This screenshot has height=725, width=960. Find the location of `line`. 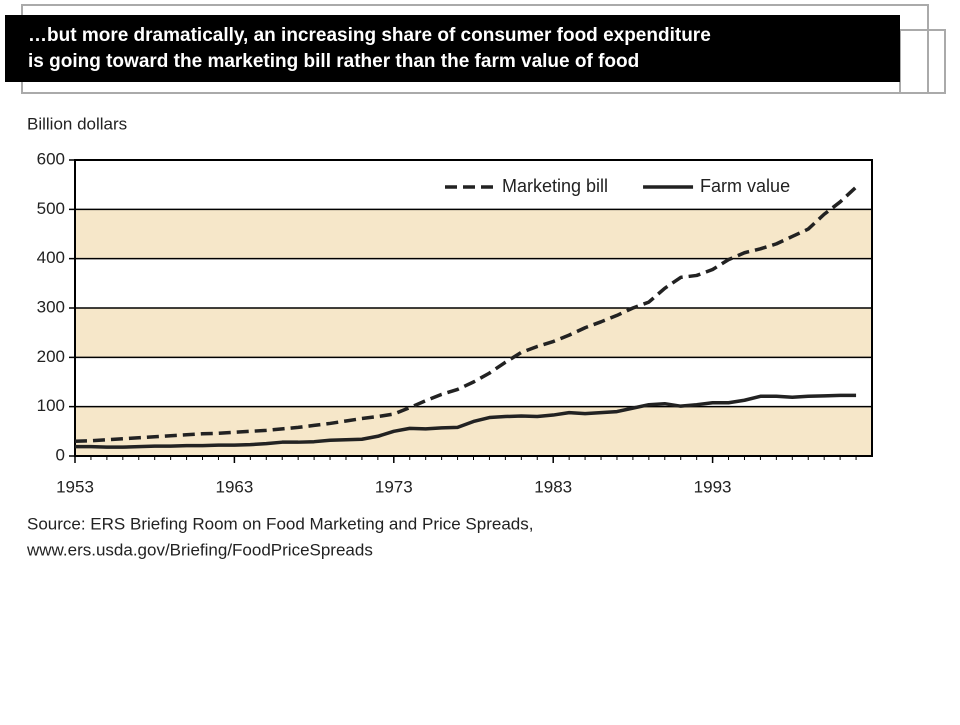

line is located at coordinates (466, 421).